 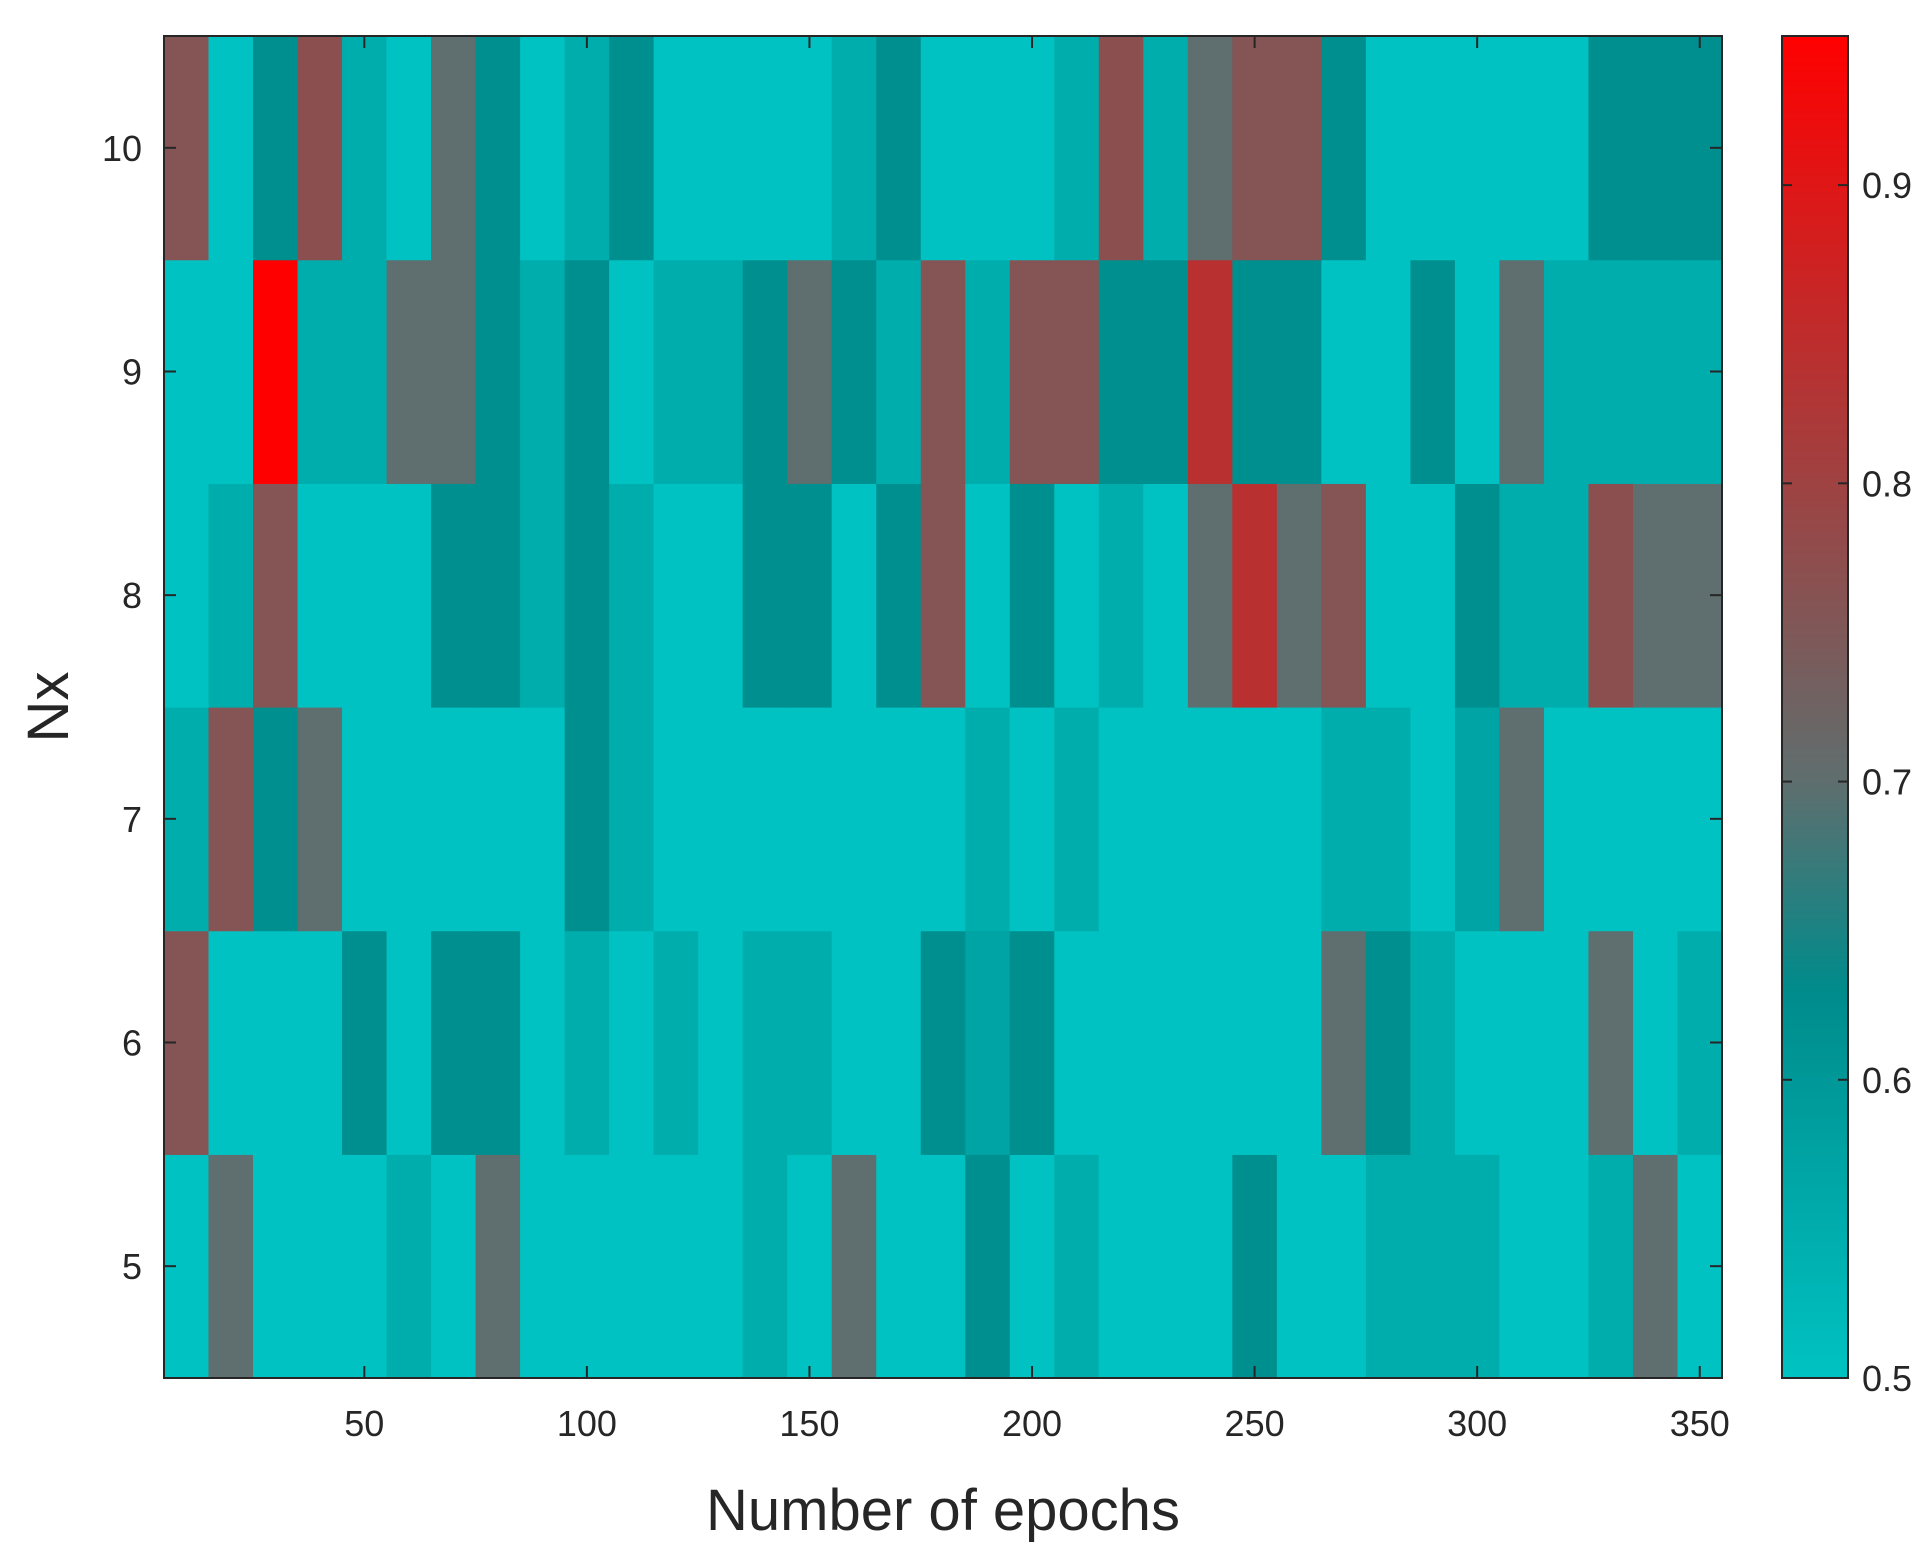 I want to click on y-tick-label: 9, so click(x=132, y=372).